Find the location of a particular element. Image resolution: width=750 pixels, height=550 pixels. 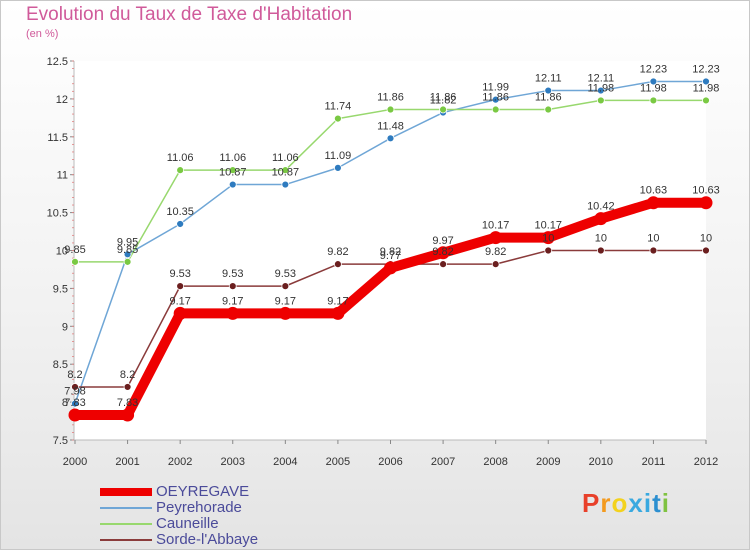

data-label: 11.82 is located at coordinates (443, 101).